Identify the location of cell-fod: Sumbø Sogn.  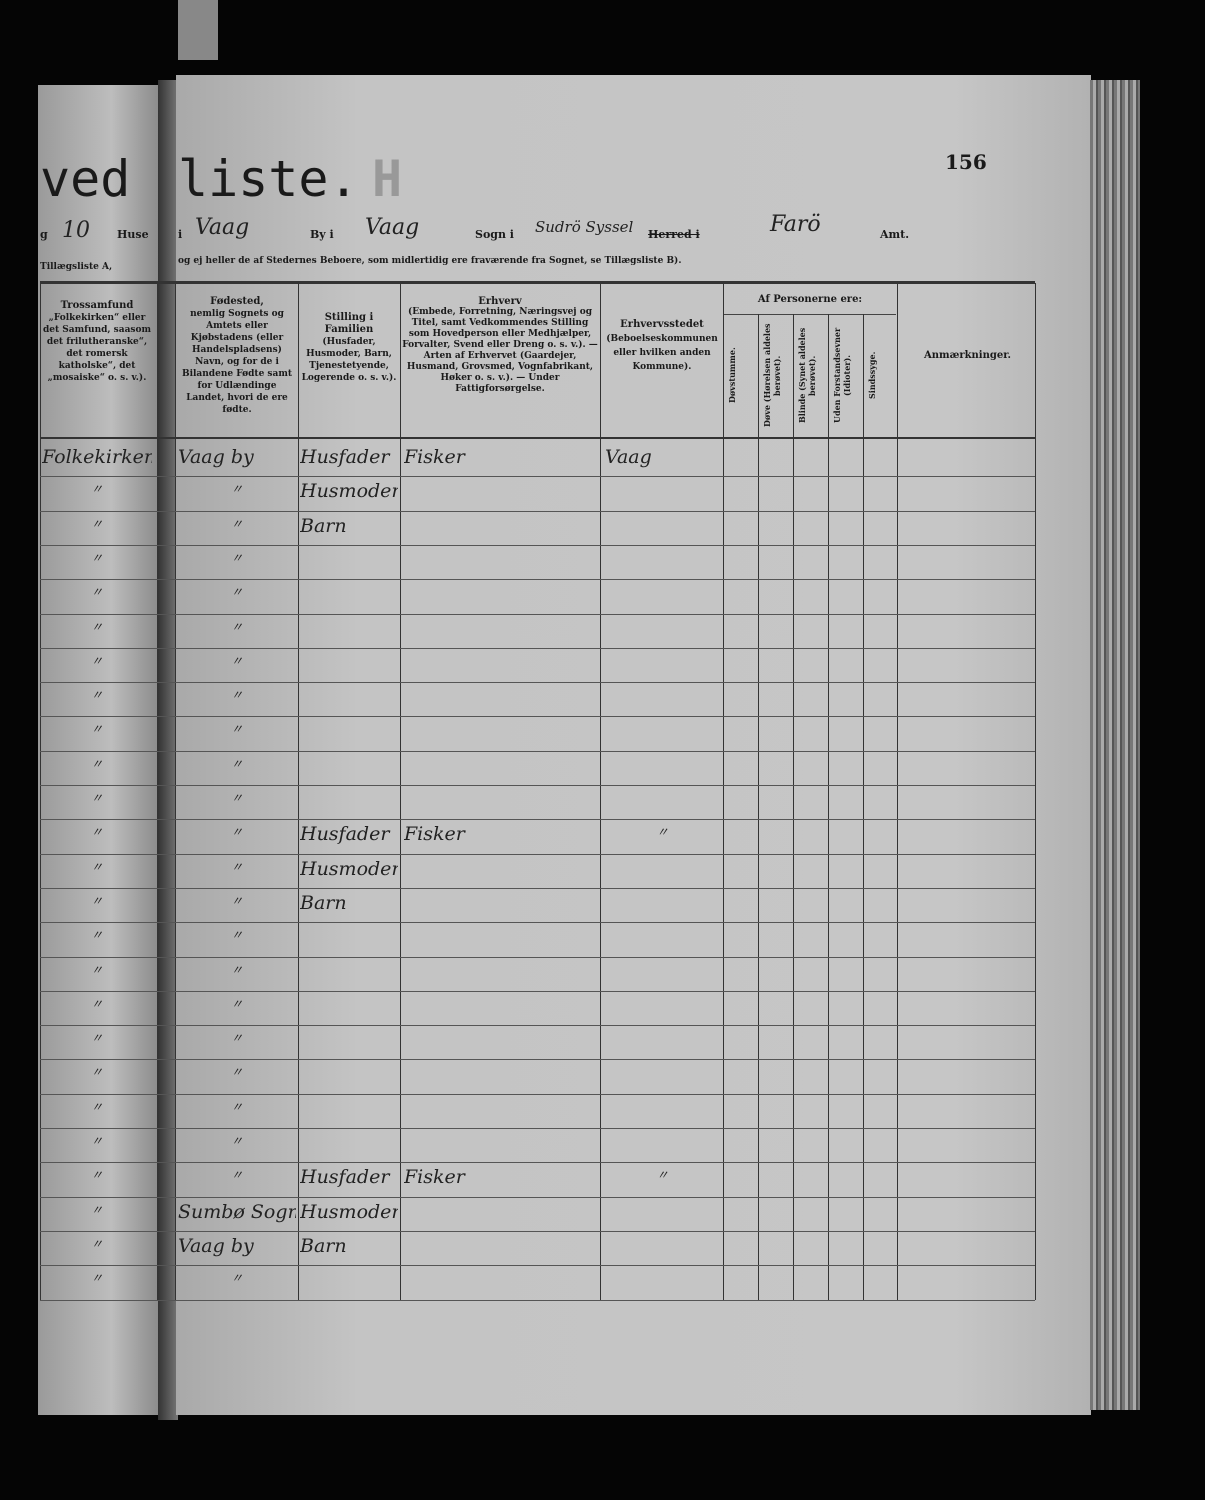
(237, 1211).